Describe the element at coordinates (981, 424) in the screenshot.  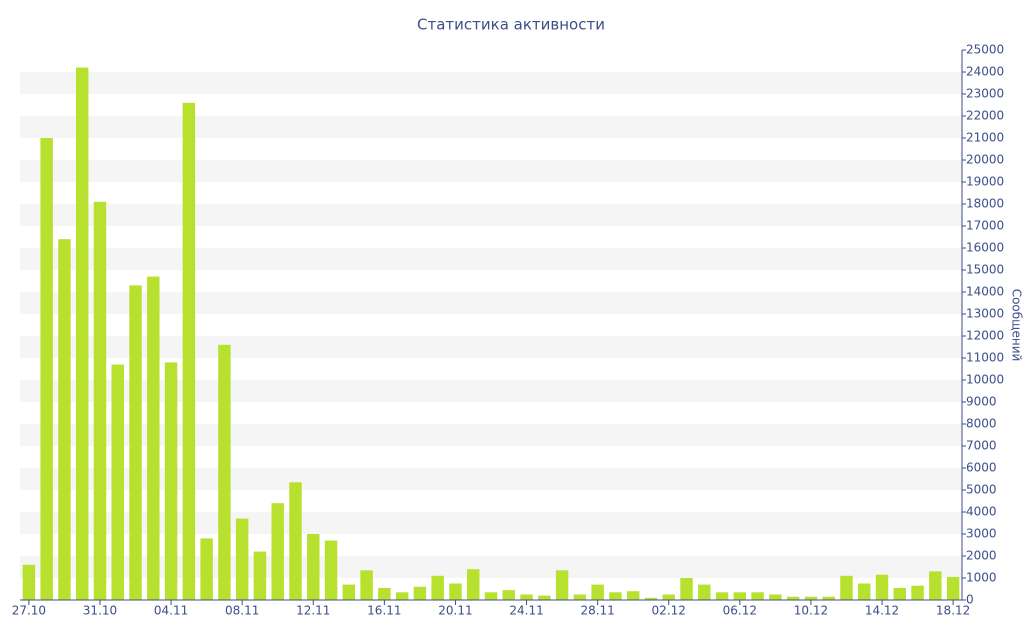
I see `y-tick-label: 8000` at that location.